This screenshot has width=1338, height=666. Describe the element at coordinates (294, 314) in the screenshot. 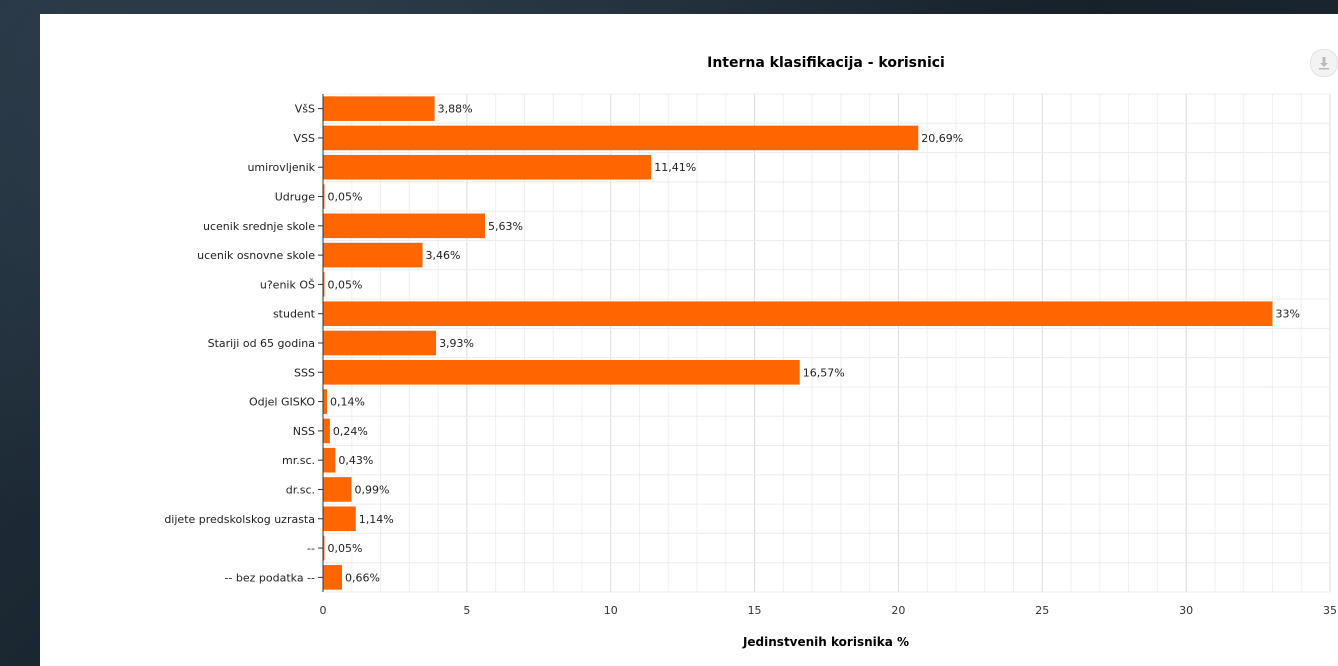

I see `category-label: student` at that location.